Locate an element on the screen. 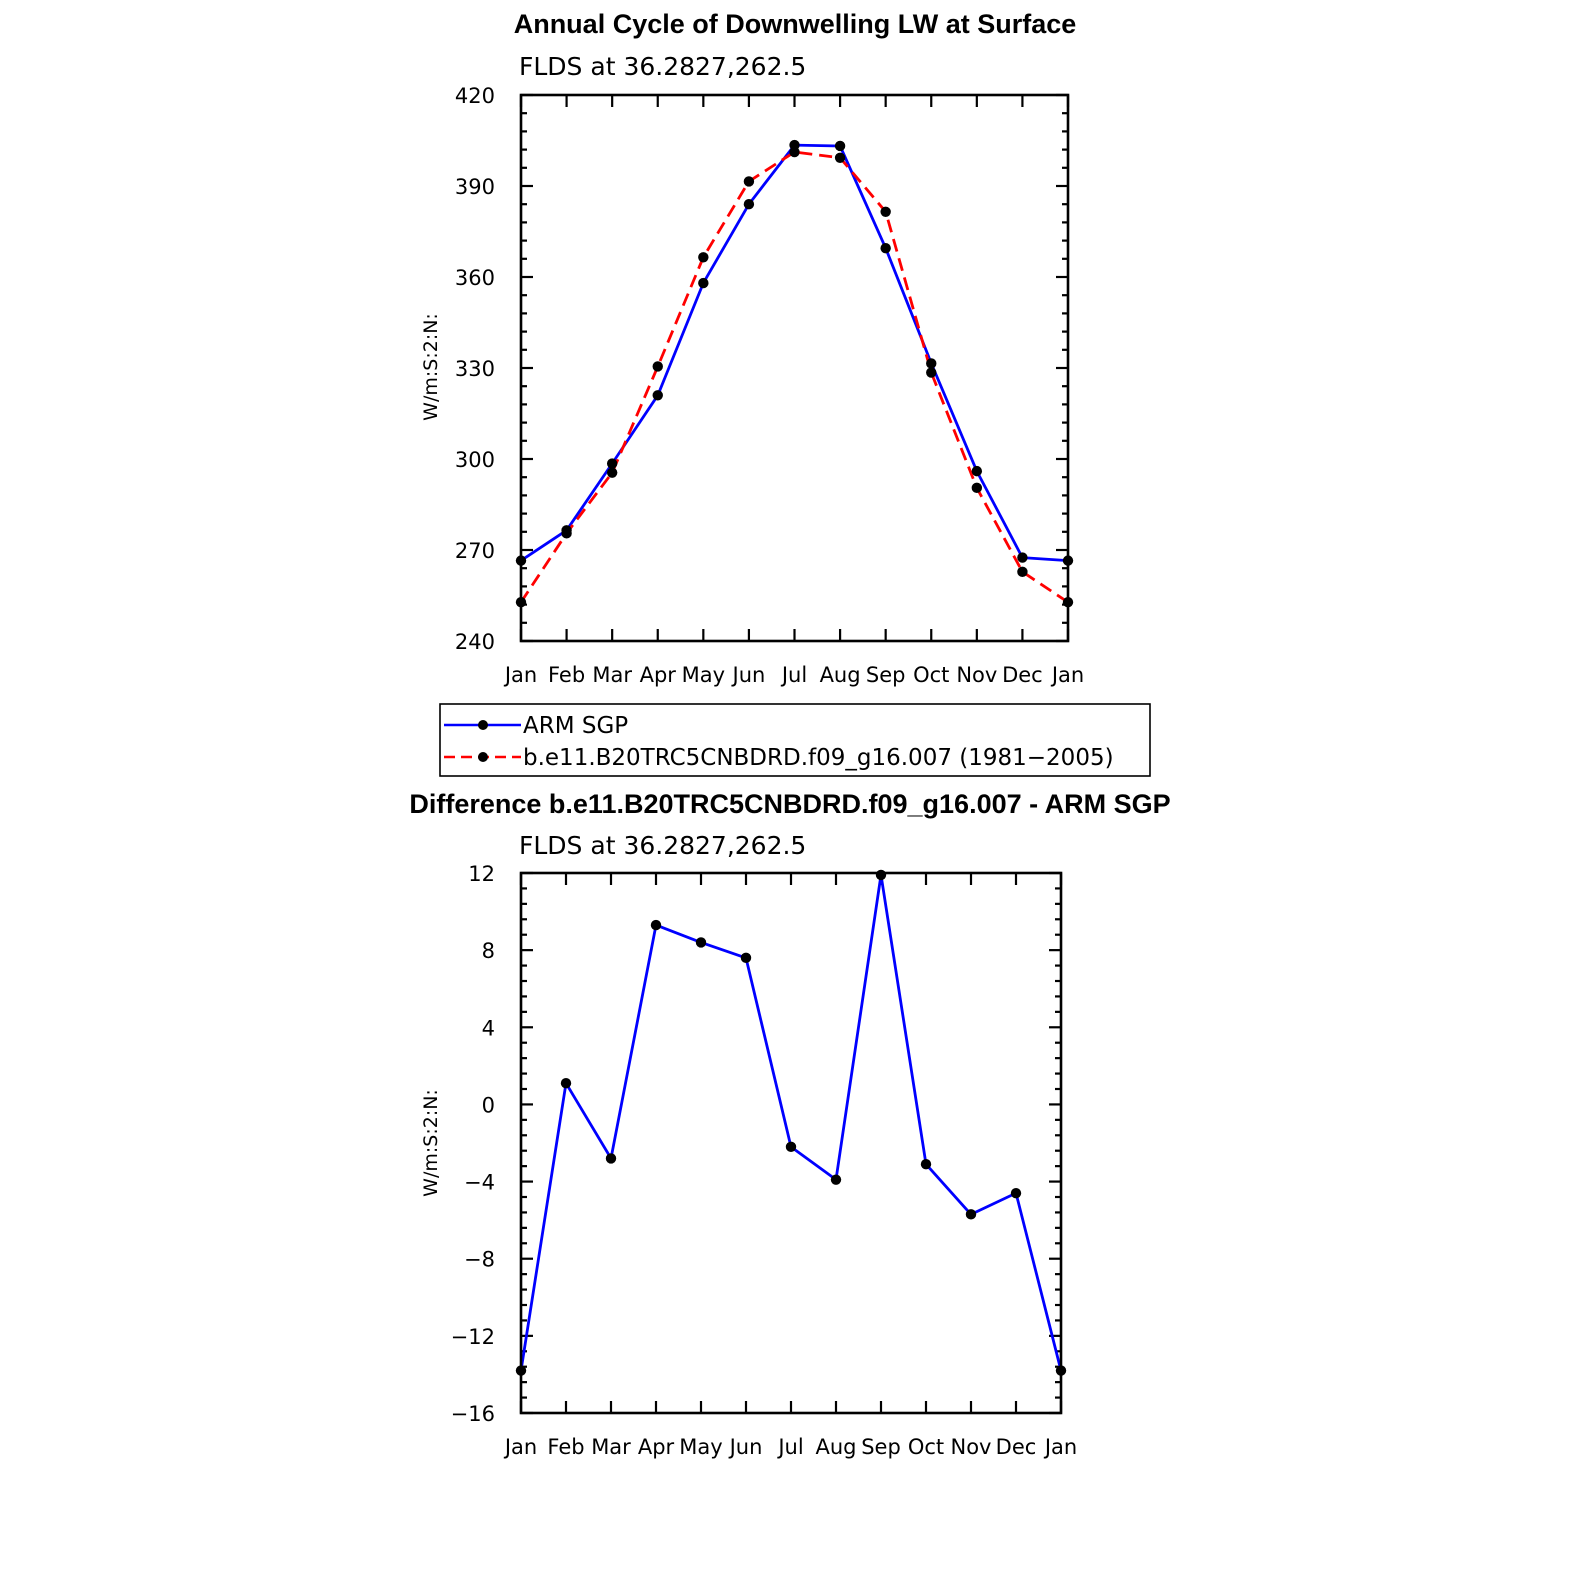 This screenshot has height=1575, width=1575. y-tick-label: −12 is located at coordinates (473, 1337).